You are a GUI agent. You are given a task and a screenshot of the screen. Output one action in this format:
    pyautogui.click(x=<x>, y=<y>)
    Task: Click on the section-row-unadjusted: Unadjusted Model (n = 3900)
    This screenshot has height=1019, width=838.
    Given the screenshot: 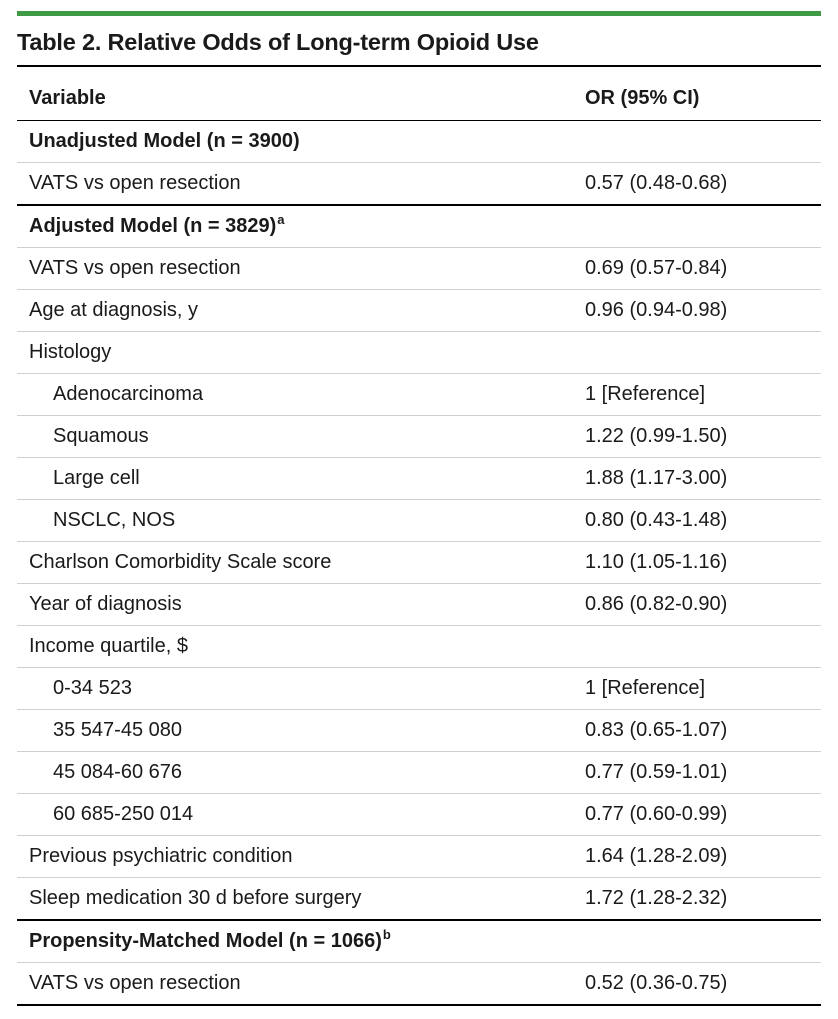 What is the action you would take?
    pyautogui.click(x=419, y=141)
    